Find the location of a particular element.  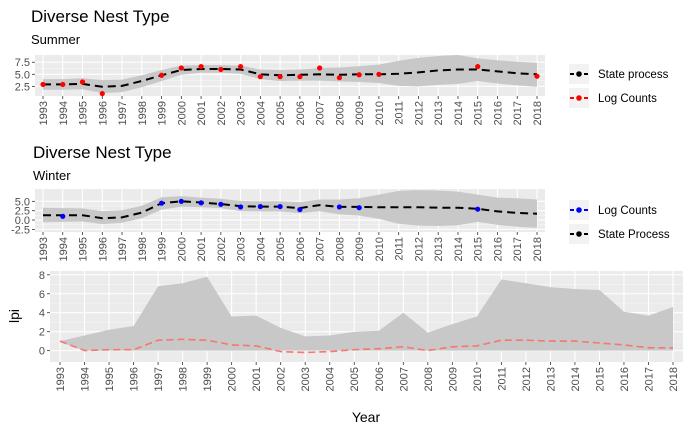

winter-x-tick-label: 2008 is located at coordinates (340, 249).